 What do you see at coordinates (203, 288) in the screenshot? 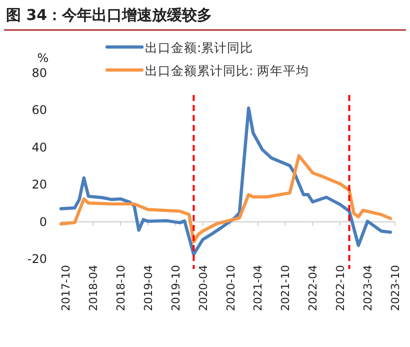
I see `x-tick-label: 2020-04` at bounding box center [203, 288].